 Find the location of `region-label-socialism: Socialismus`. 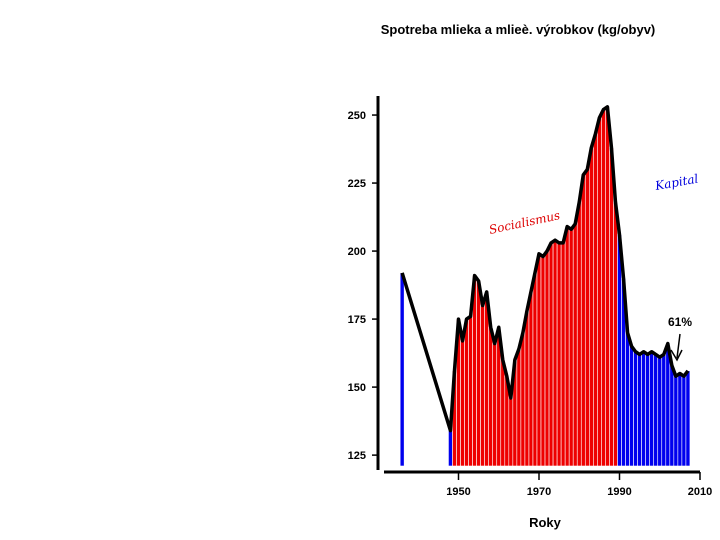

region-label-socialism: Socialismus is located at coordinates (525, 222).